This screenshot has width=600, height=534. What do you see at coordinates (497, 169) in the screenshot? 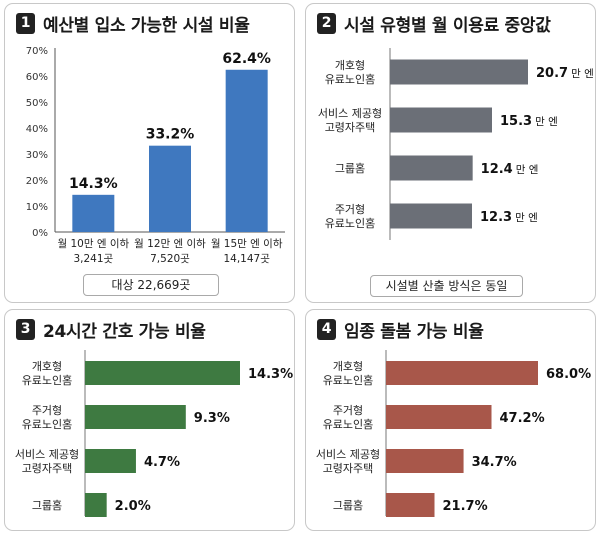
I see `bar-value-number: 12.4` at bounding box center [497, 169].